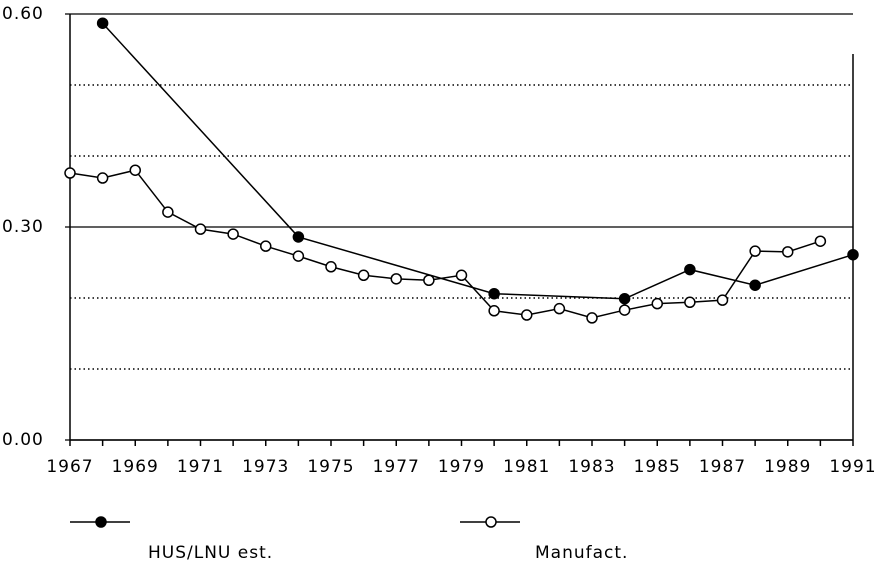 The width and height of the screenshot is (895, 568). I want to click on x-tick-label: 1969, so click(135, 467).